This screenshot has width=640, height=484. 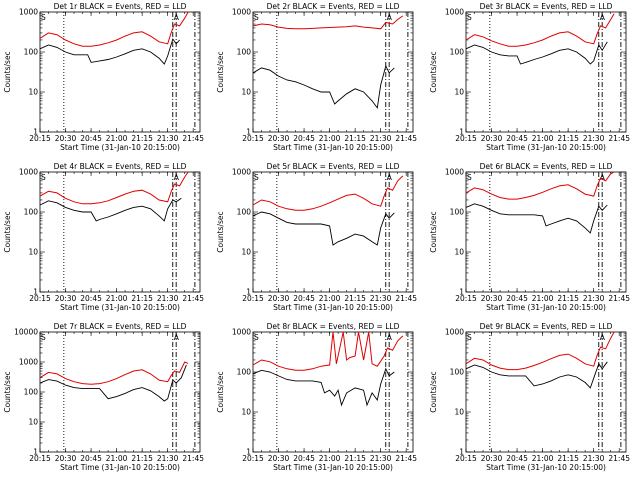 What do you see at coordinates (333, 166) in the screenshot?
I see `chart-title: Det 5r BLACK = Events, RED = LLD` at bounding box center [333, 166].